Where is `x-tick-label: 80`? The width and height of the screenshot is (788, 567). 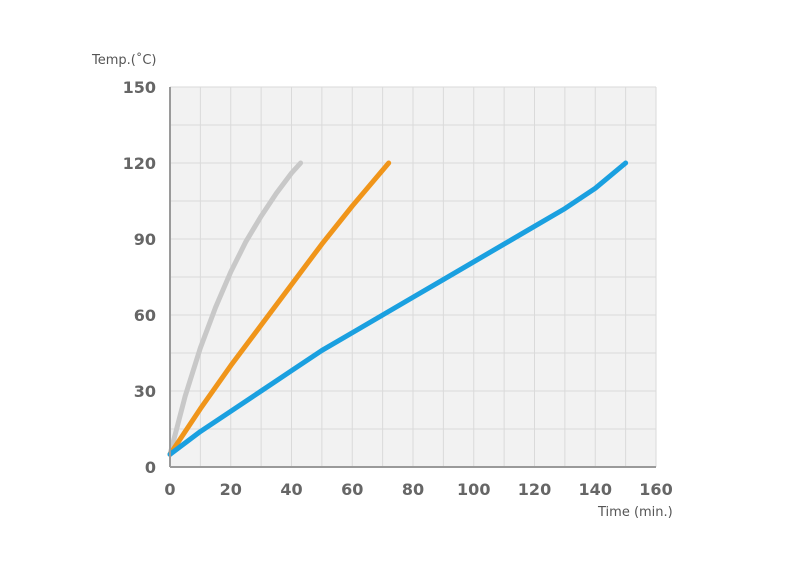
x-tick-label: 80 is located at coordinates (413, 489).